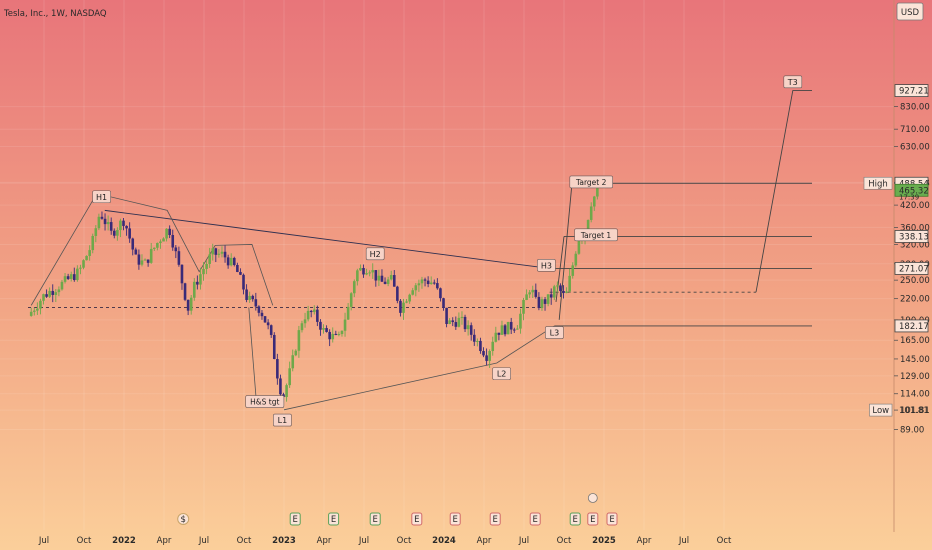 The width and height of the screenshot is (932, 550). Describe the element at coordinates (911, 90) in the screenshot. I see `price-box` at that location.